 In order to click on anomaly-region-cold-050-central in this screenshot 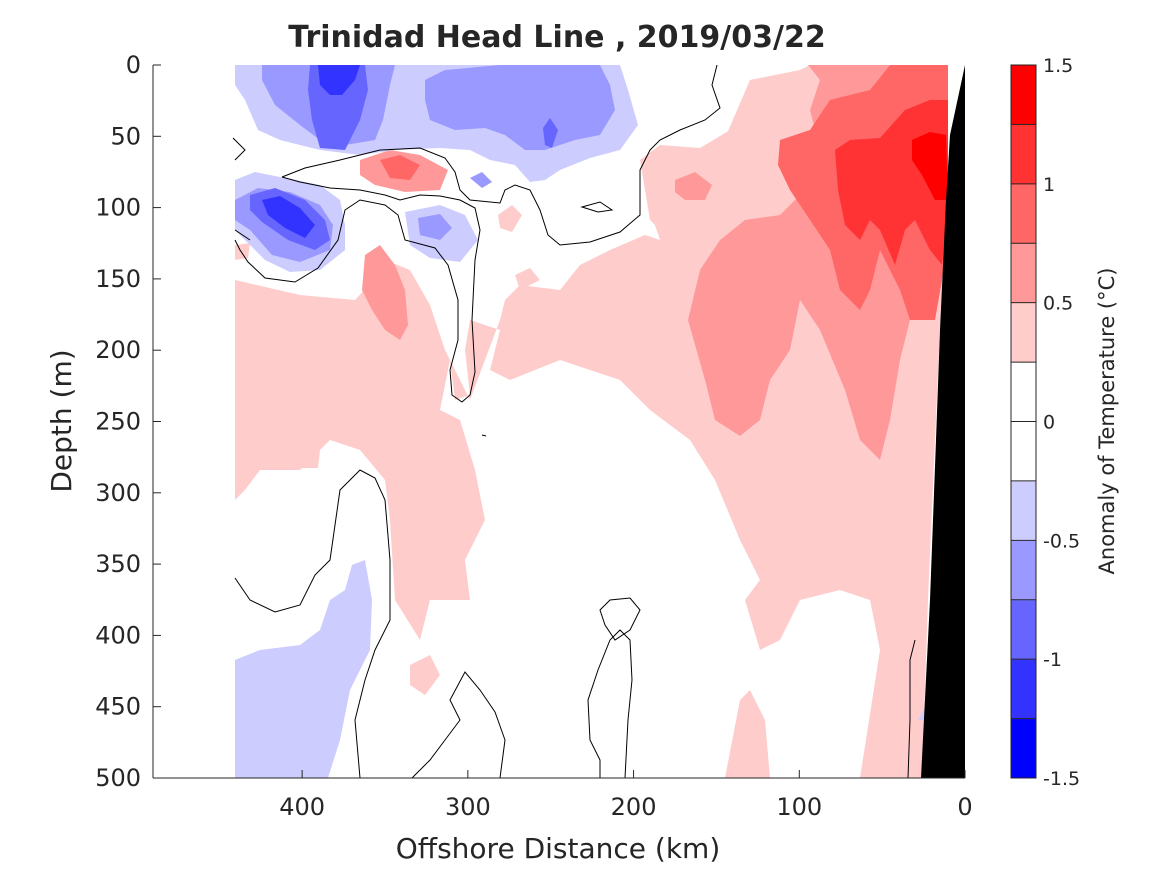, I will do `click(520, 107)`.